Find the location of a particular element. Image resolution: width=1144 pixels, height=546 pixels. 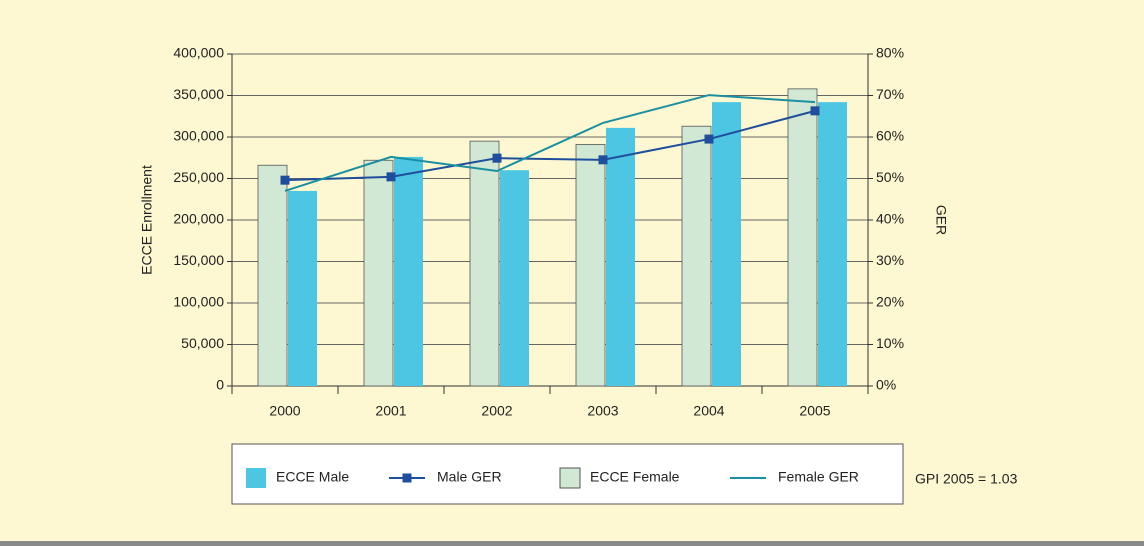

y-tick-label: 100,000 is located at coordinates (198, 302).